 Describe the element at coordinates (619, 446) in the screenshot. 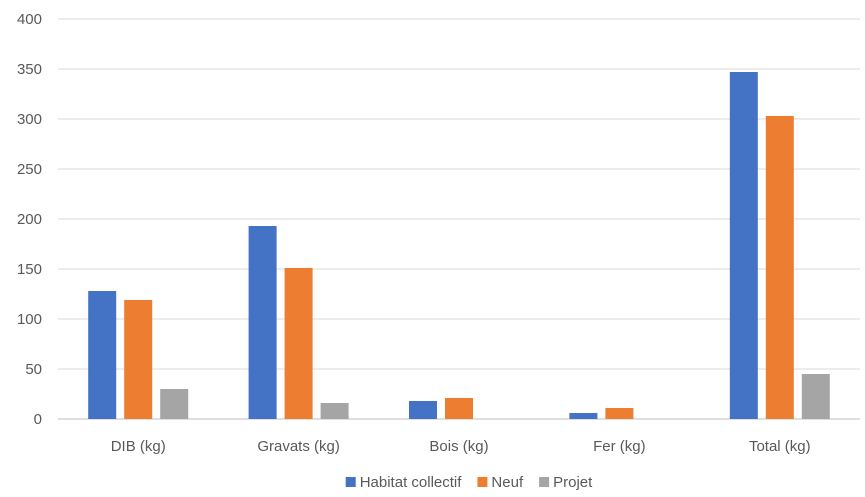

I see `x-category-label: Fer (kg)` at that location.